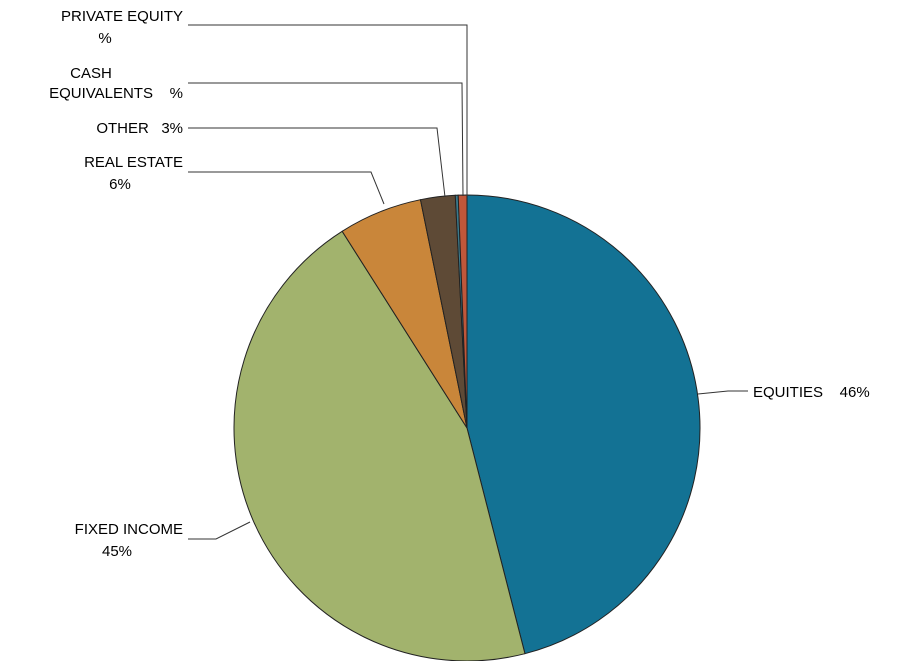 This screenshot has height=661, width=903. Describe the element at coordinates (139, 128) in the screenshot. I see `label-other: OTHER 3%` at that location.